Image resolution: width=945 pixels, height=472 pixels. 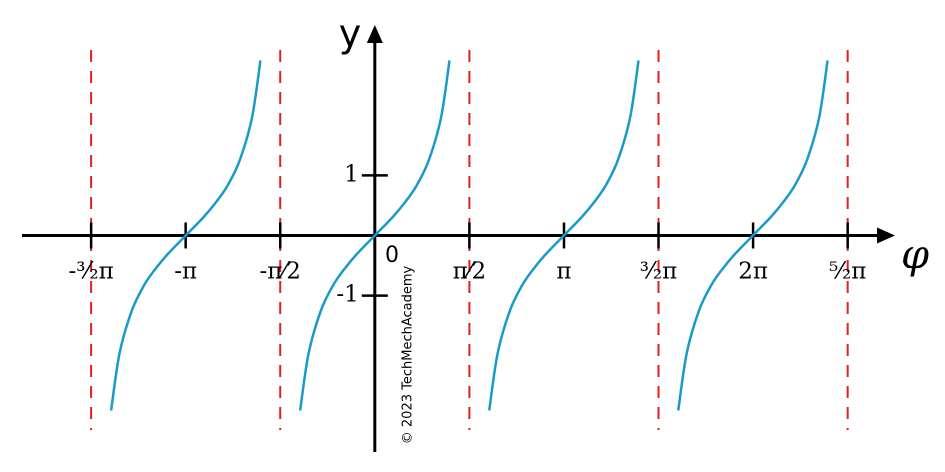 What do you see at coordinates (886, 235) in the screenshot?
I see `x-axis-arrow` at bounding box center [886, 235].